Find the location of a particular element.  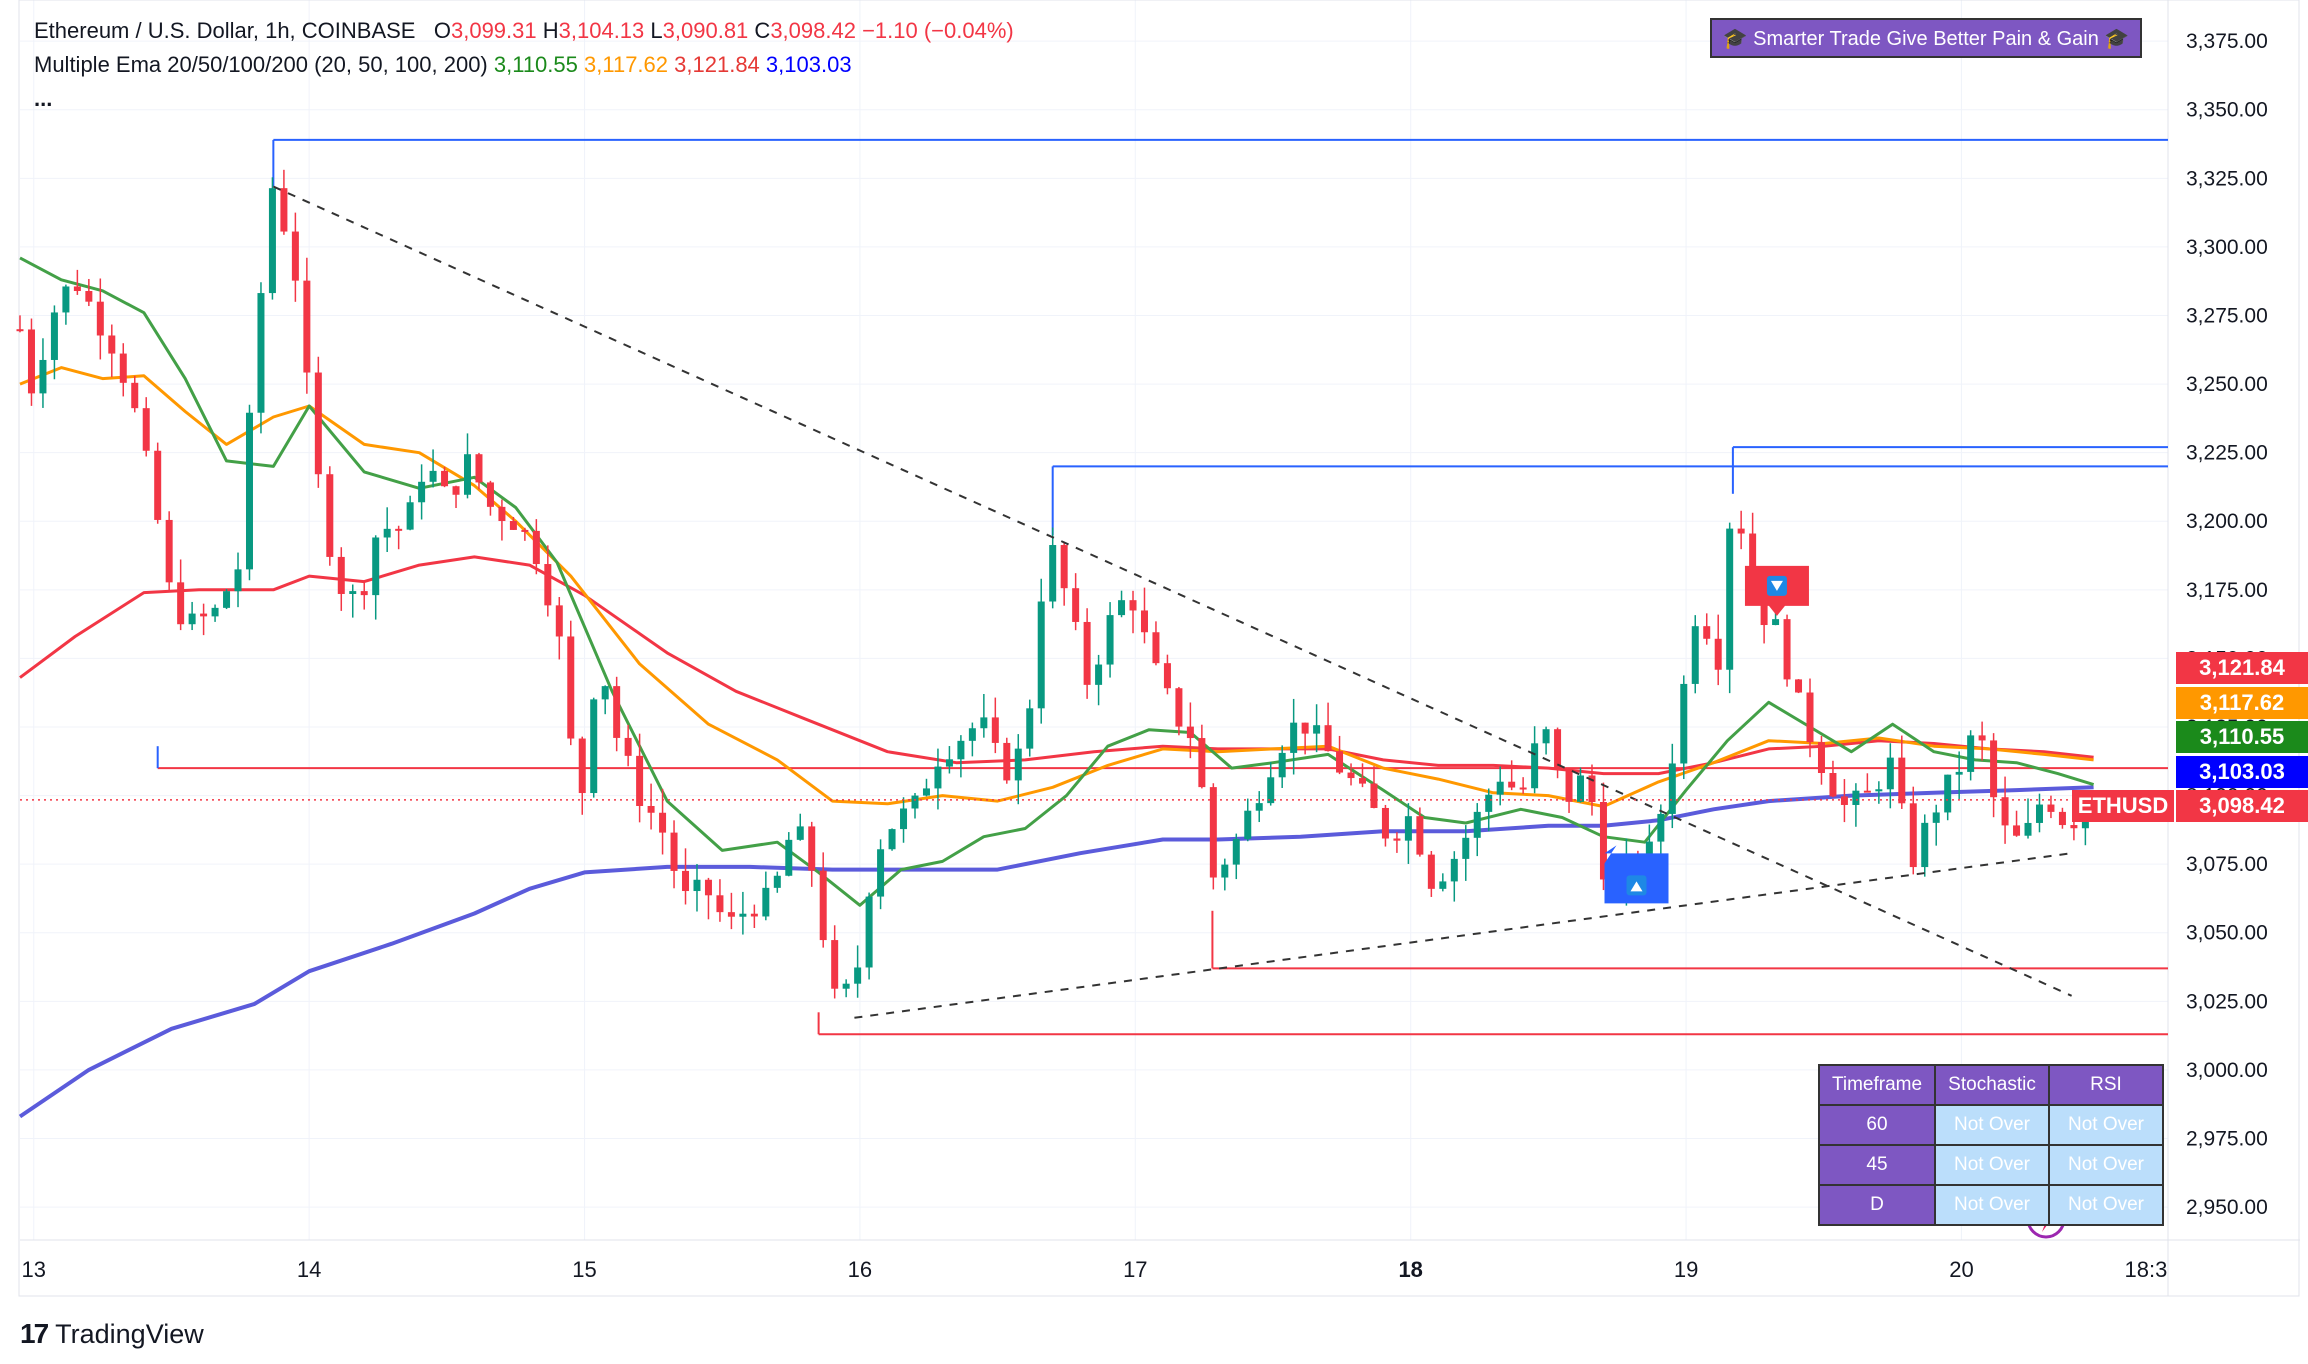

sell-signal is located at coordinates (1776, 590).